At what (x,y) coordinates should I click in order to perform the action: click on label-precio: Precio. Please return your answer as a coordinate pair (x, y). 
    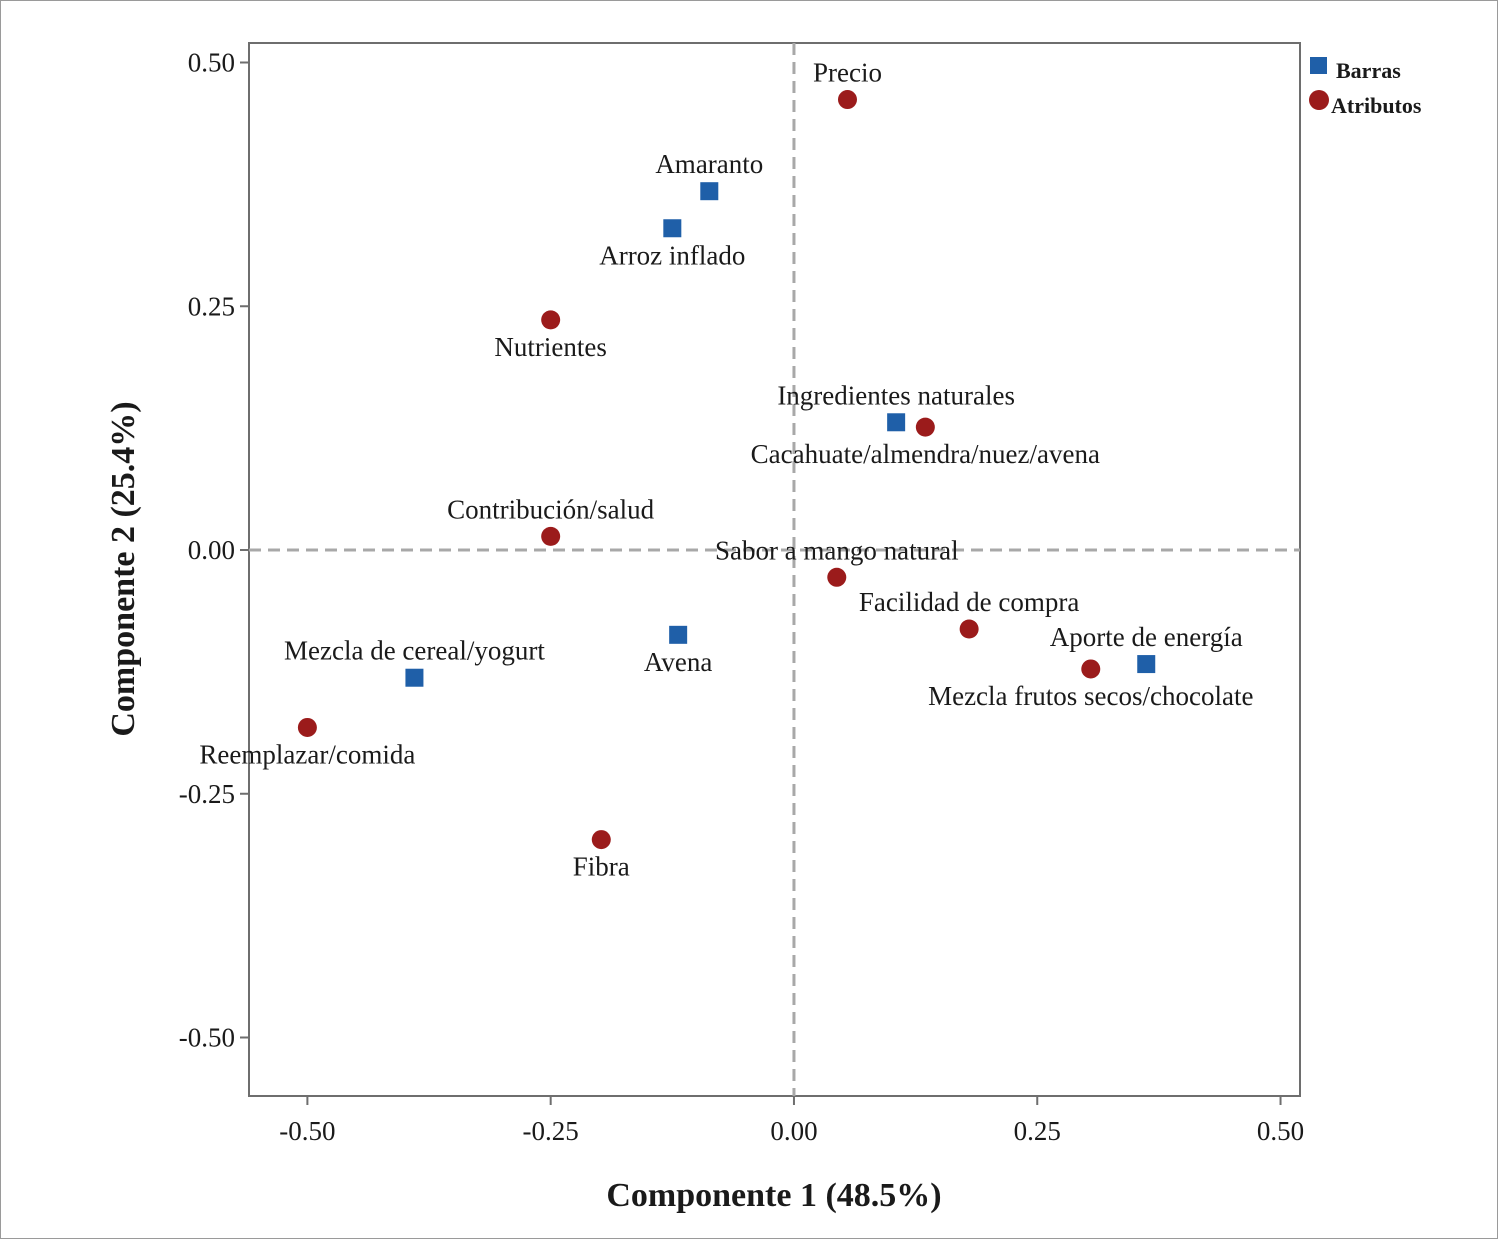
    Looking at the image, I should click on (847, 73).